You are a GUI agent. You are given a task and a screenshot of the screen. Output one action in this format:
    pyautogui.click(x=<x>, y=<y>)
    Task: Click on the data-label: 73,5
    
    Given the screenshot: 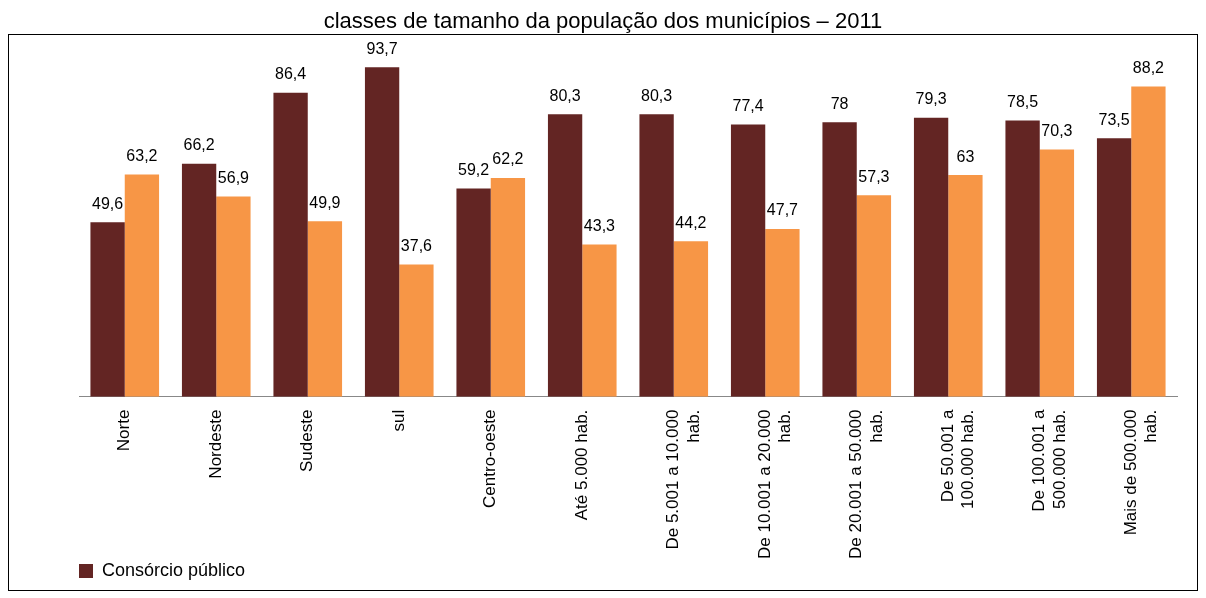 What is the action you would take?
    pyautogui.click(x=1114, y=119)
    